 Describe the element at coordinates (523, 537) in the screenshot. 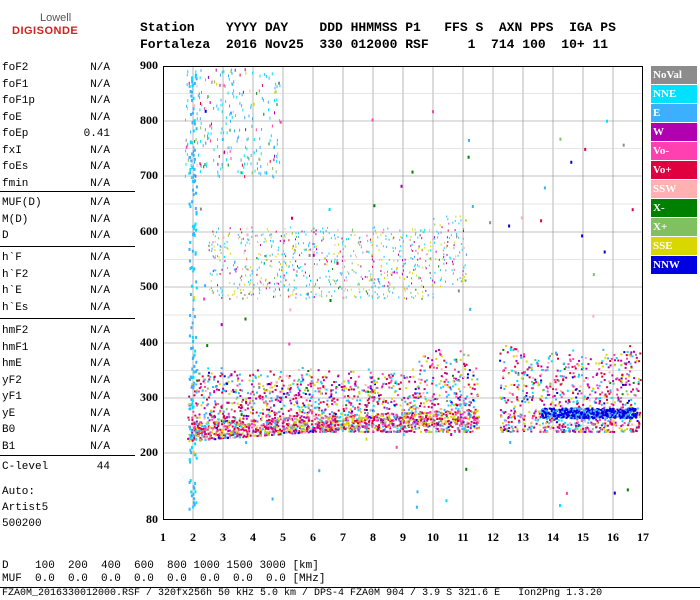

I see `x-tick-label: 13` at that location.